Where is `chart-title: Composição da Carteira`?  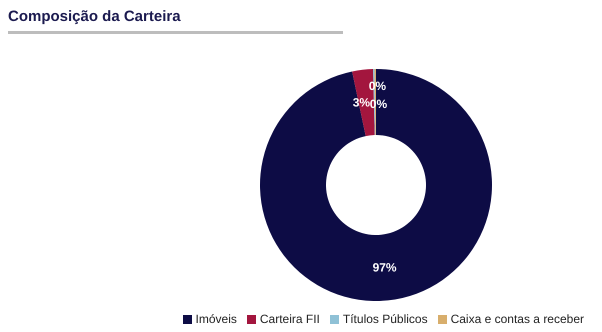 chart-title: Composição da Carteira is located at coordinates (175, 21).